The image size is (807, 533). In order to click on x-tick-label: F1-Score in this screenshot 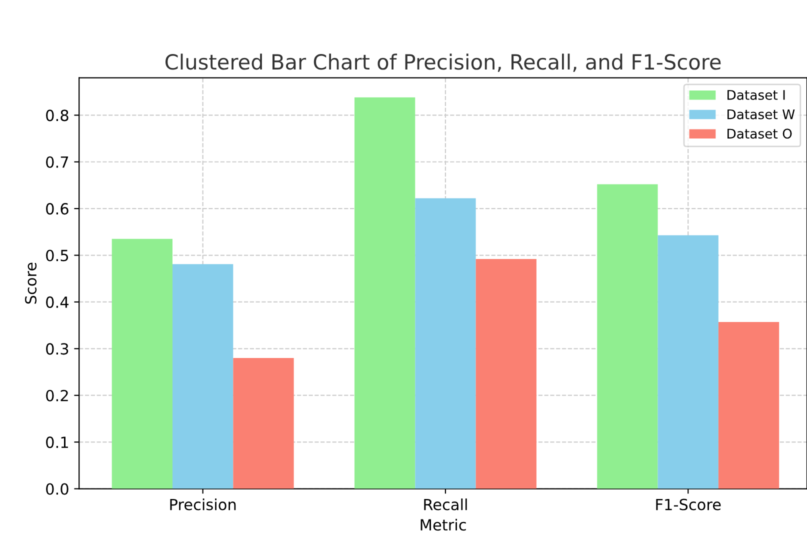, I will do `click(688, 504)`.